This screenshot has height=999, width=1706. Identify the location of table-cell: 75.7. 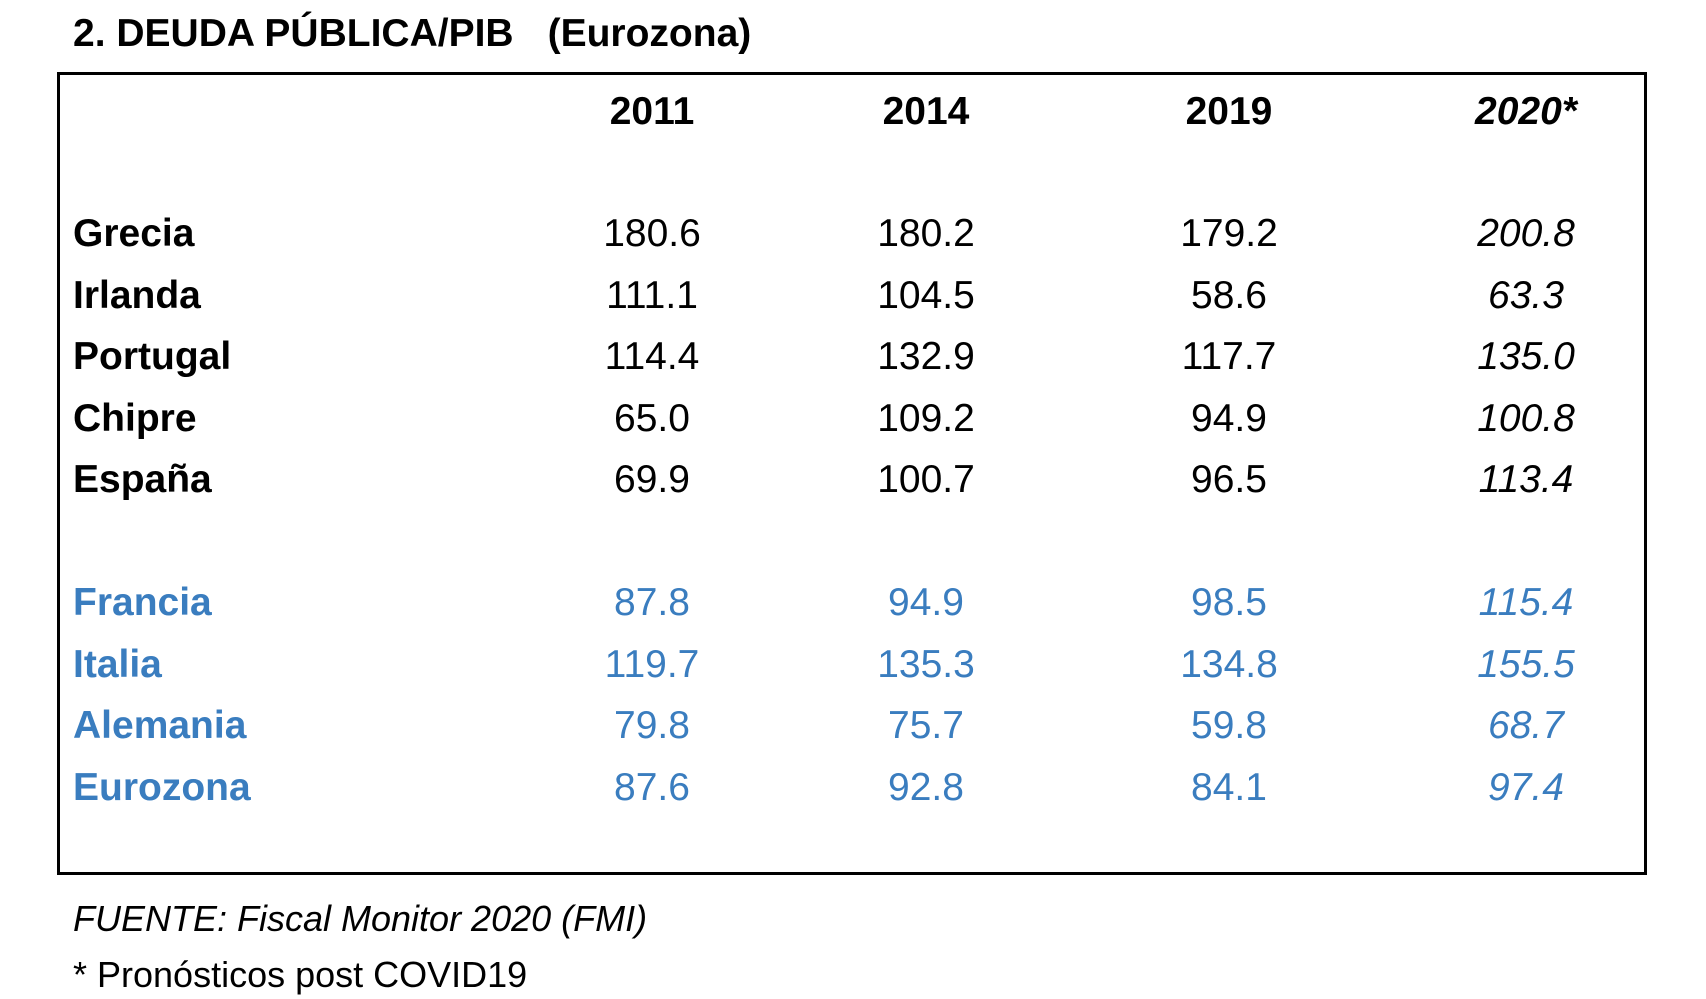
(926, 725).